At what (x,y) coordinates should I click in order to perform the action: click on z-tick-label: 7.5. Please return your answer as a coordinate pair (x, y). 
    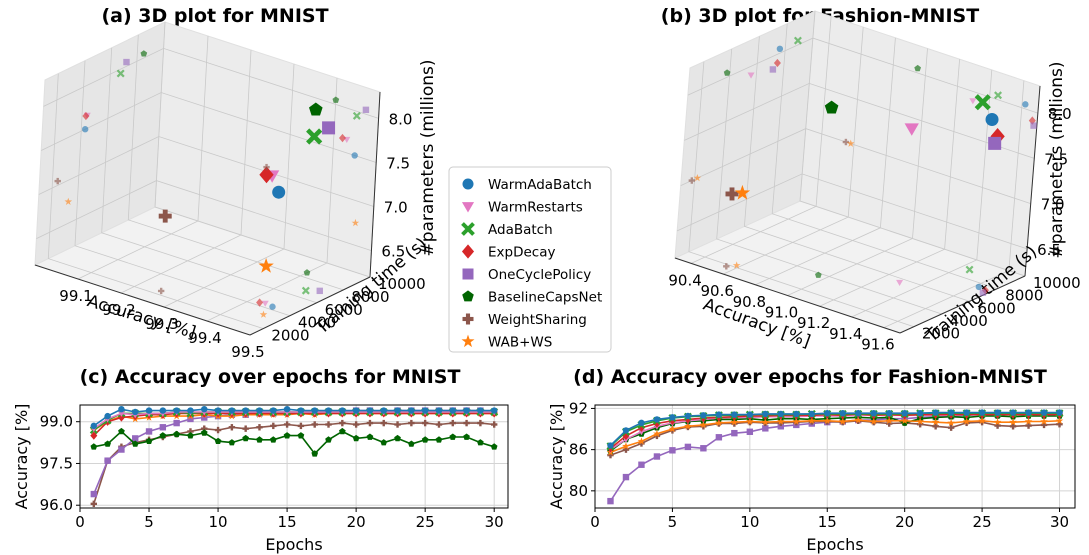
    Looking at the image, I should click on (1056, 159).